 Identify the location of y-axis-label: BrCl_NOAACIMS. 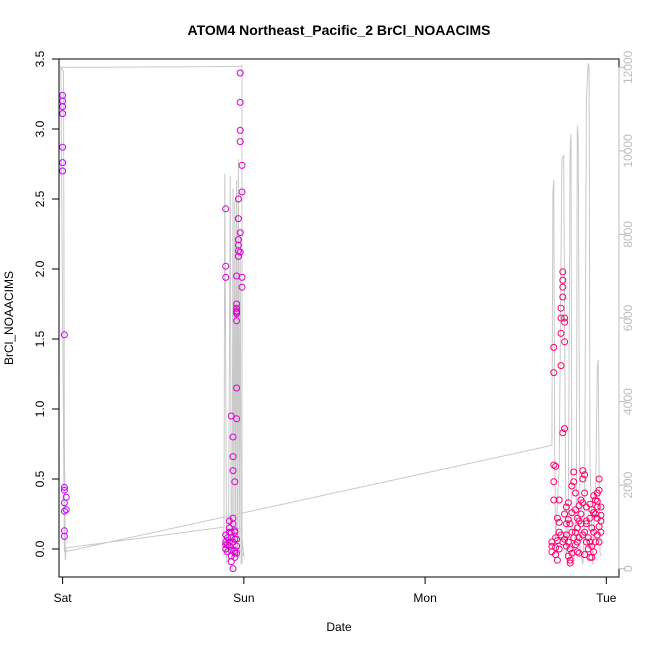
(9, 318).